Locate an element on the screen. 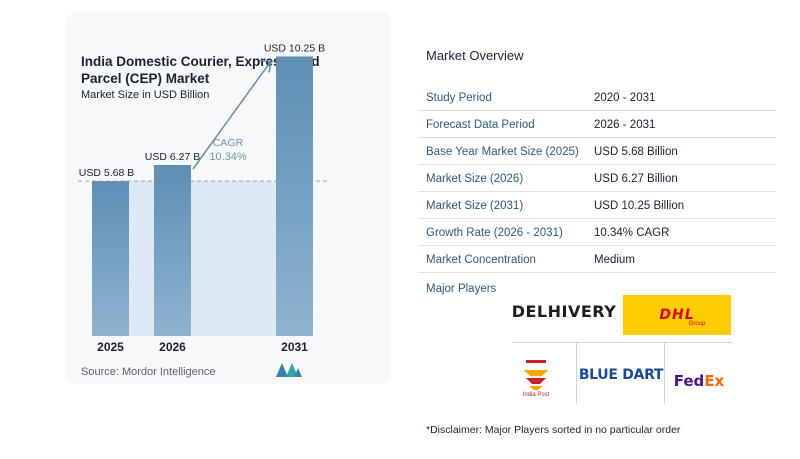  overview-row-size-2026: Market Size (2026) USD 6.27 Billion is located at coordinates (597, 178).